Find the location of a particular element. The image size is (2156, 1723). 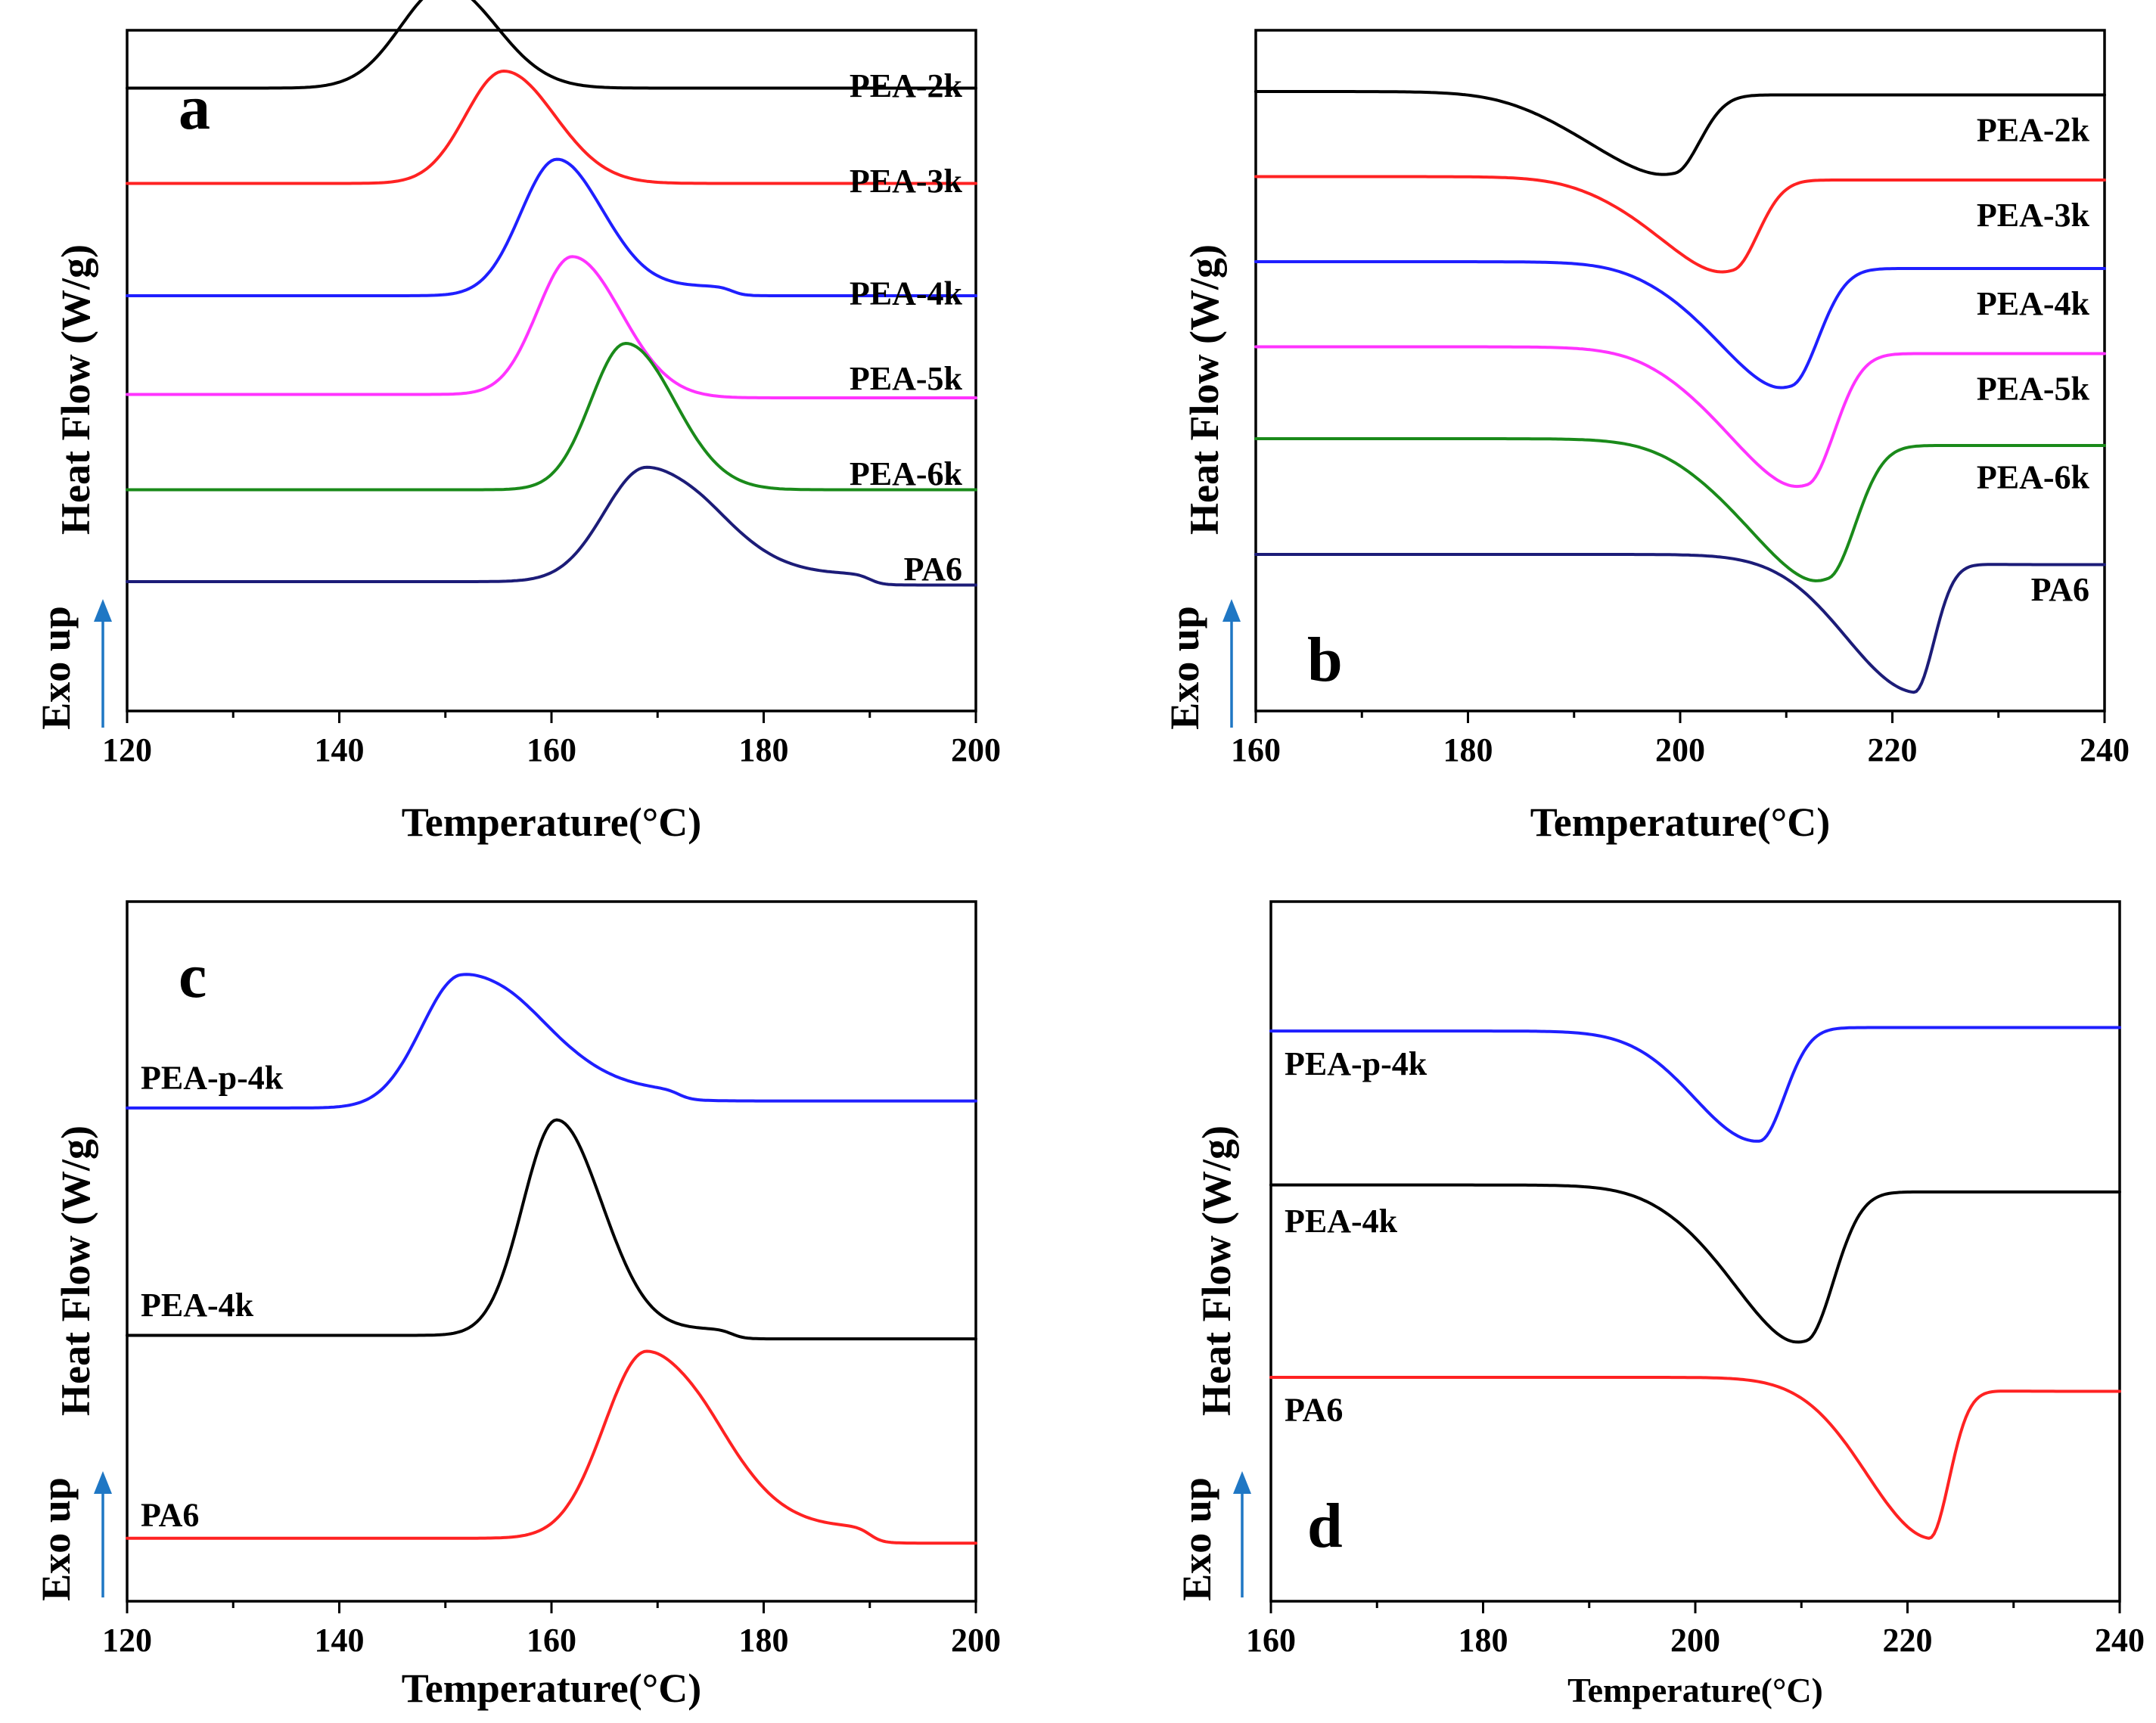

x-axis-title-d: Temperature(°C) is located at coordinates (1695, 1690).